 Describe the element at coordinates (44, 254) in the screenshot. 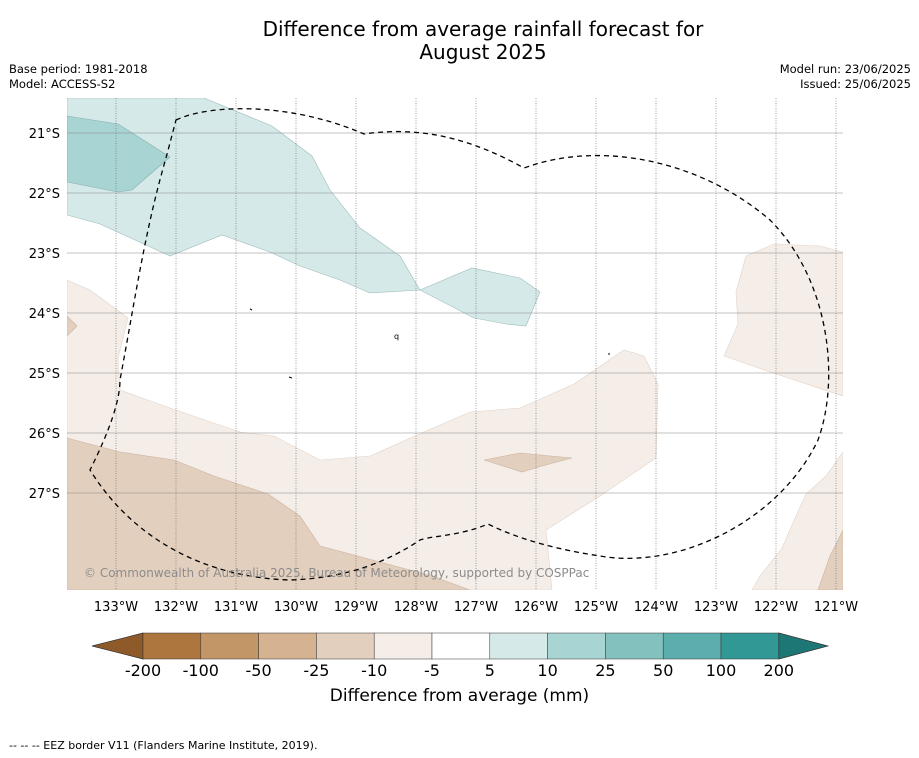

I see `lat-label: 23°S` at that location.